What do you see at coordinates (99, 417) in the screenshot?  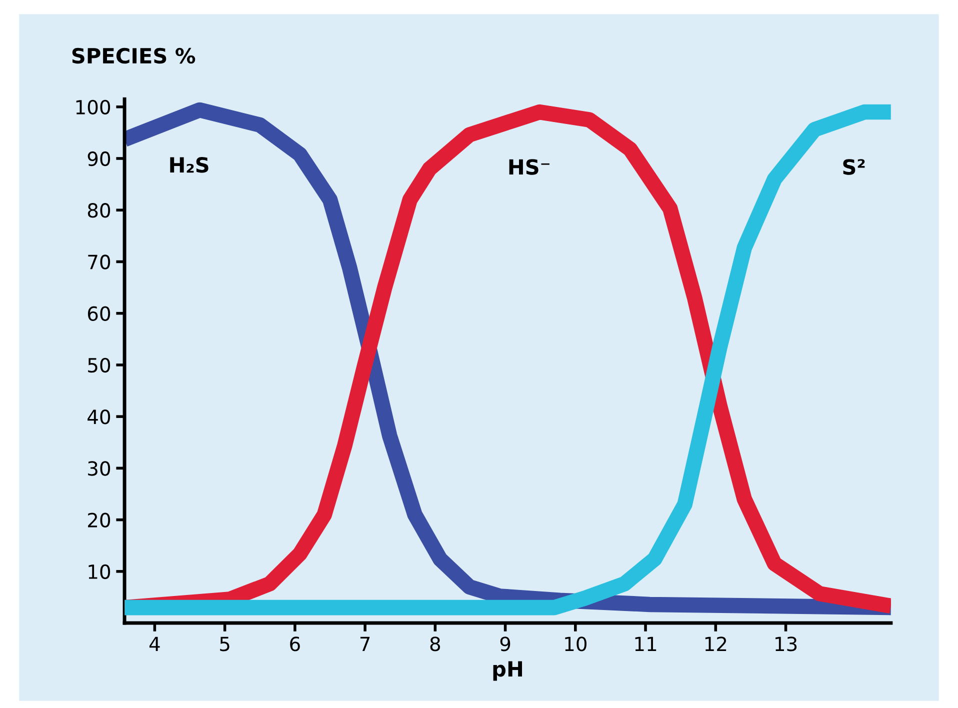 I see `y-tick-label: 40` at bounding box center [99, 417].